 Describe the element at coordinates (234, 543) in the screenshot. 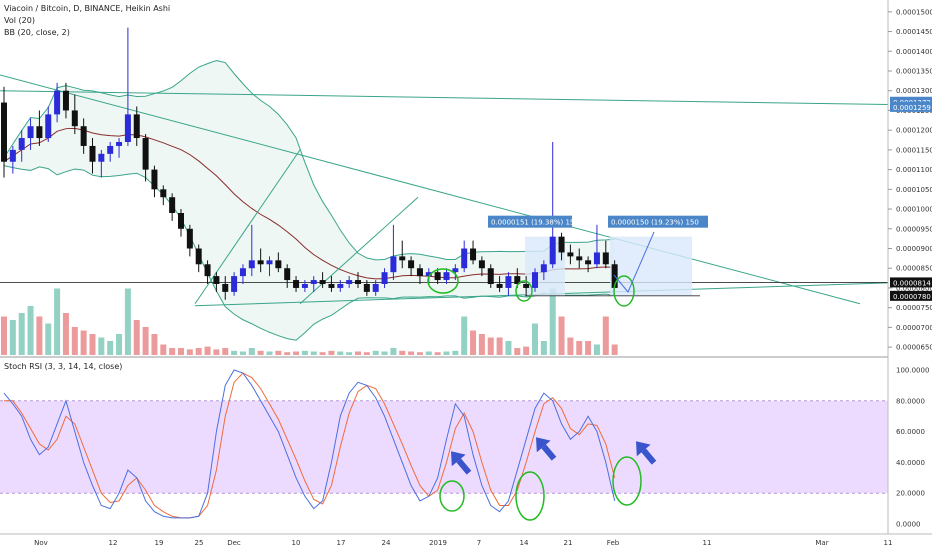

I see `time-tick-label: Dec` at that location.